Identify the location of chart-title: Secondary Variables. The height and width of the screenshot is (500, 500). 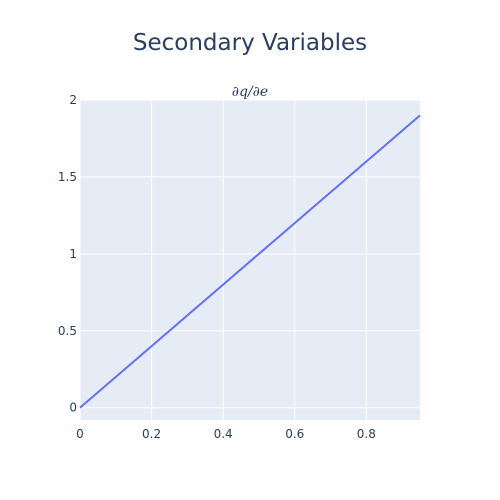
(250, 43).